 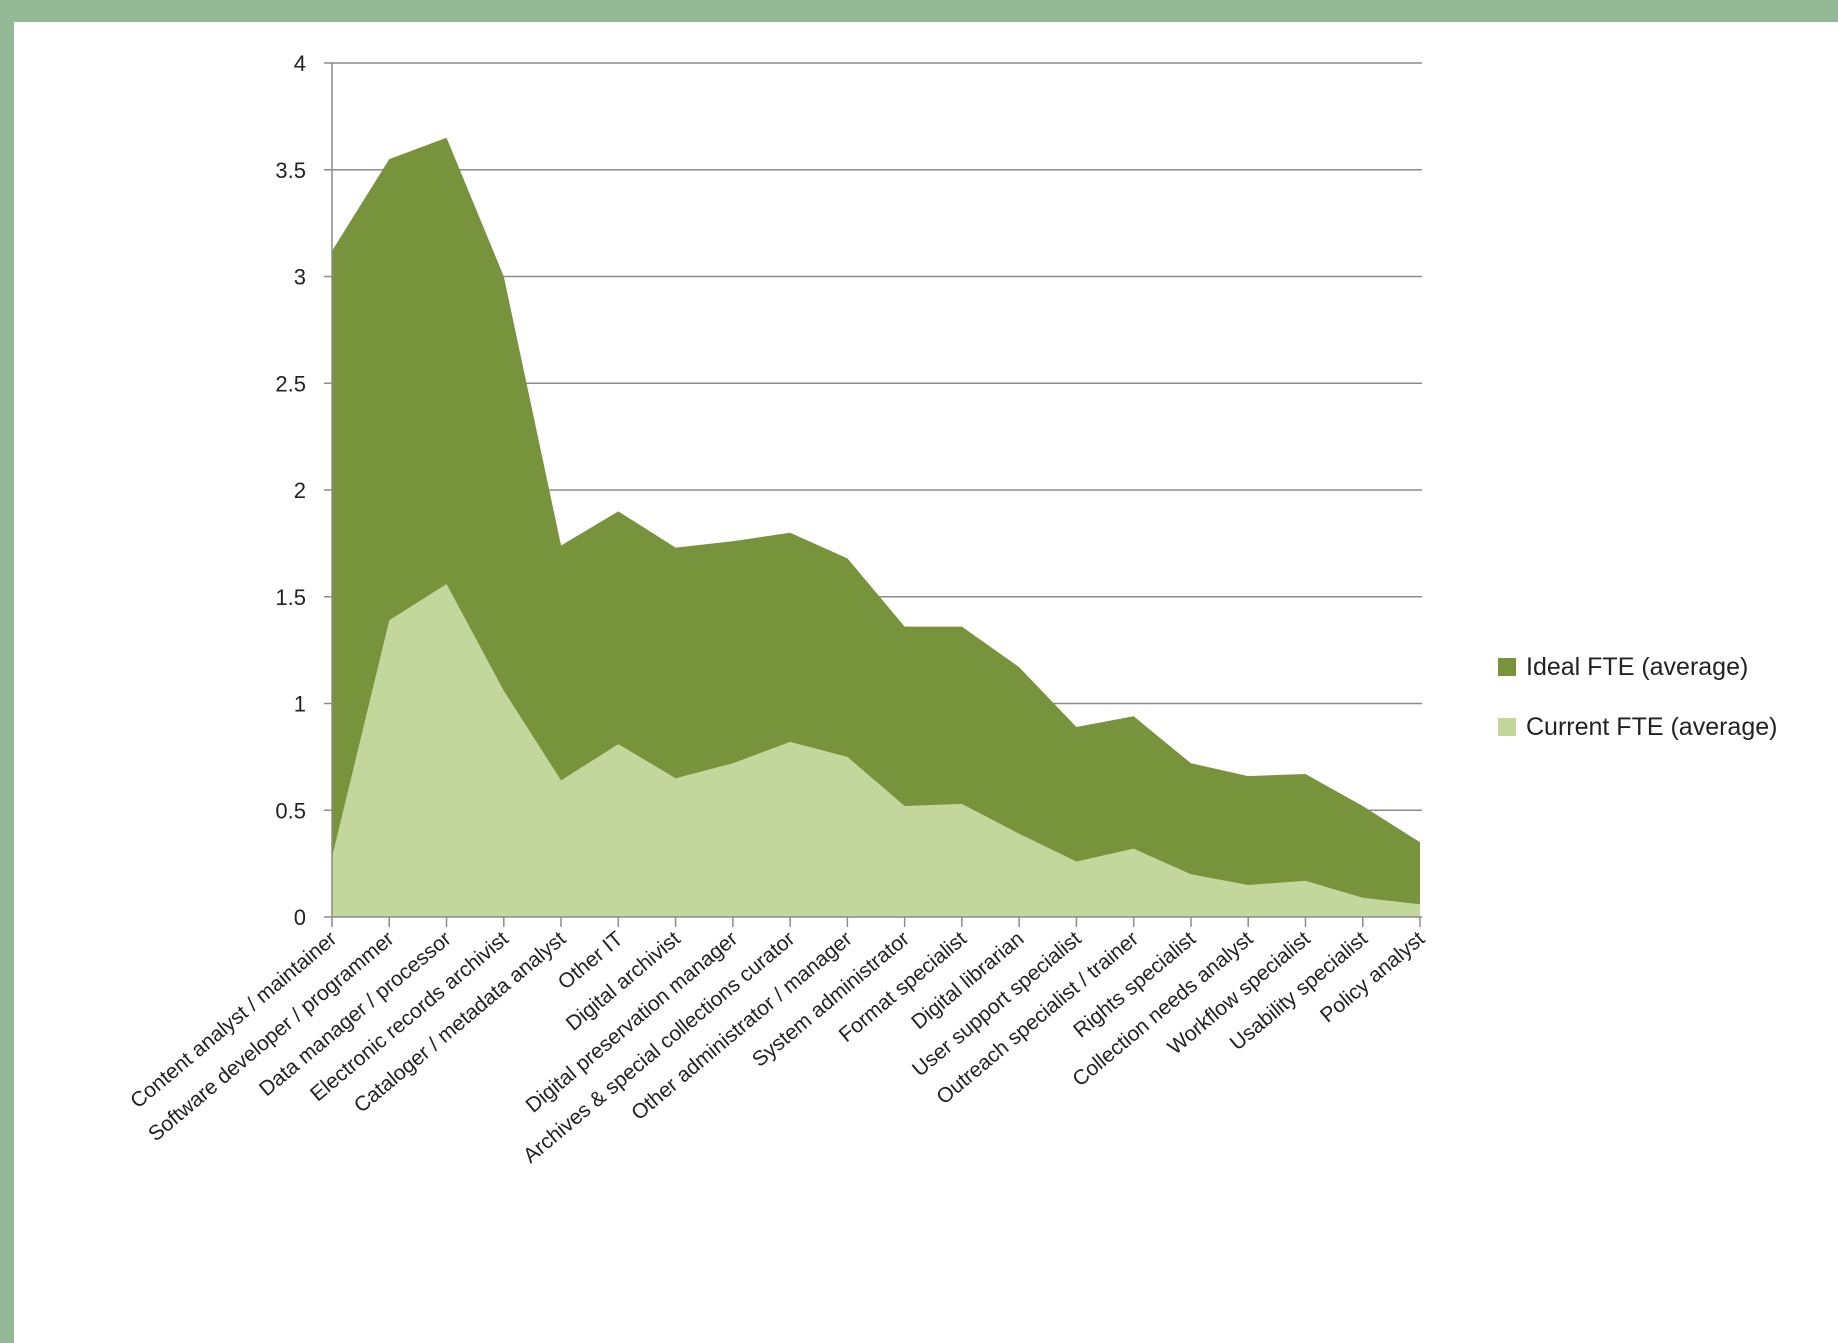 What do you see at coordinates (290, 170) in the screenshot?
I see `y-tick-label: 3.5` at bounding box center [290, 170].